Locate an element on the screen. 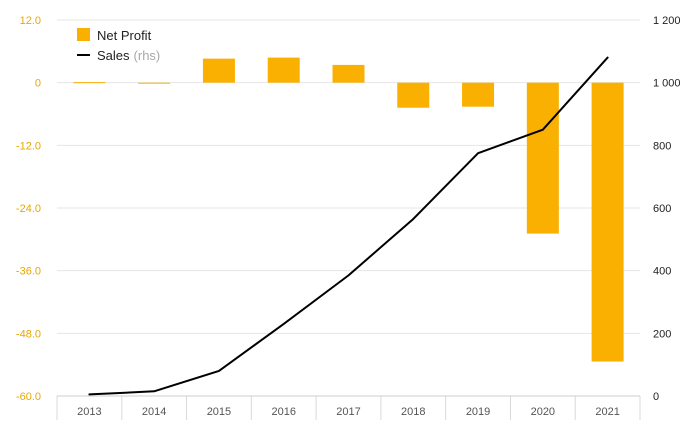  legend-net-profit-label: Net Profit is located at coordinates (124, 35).